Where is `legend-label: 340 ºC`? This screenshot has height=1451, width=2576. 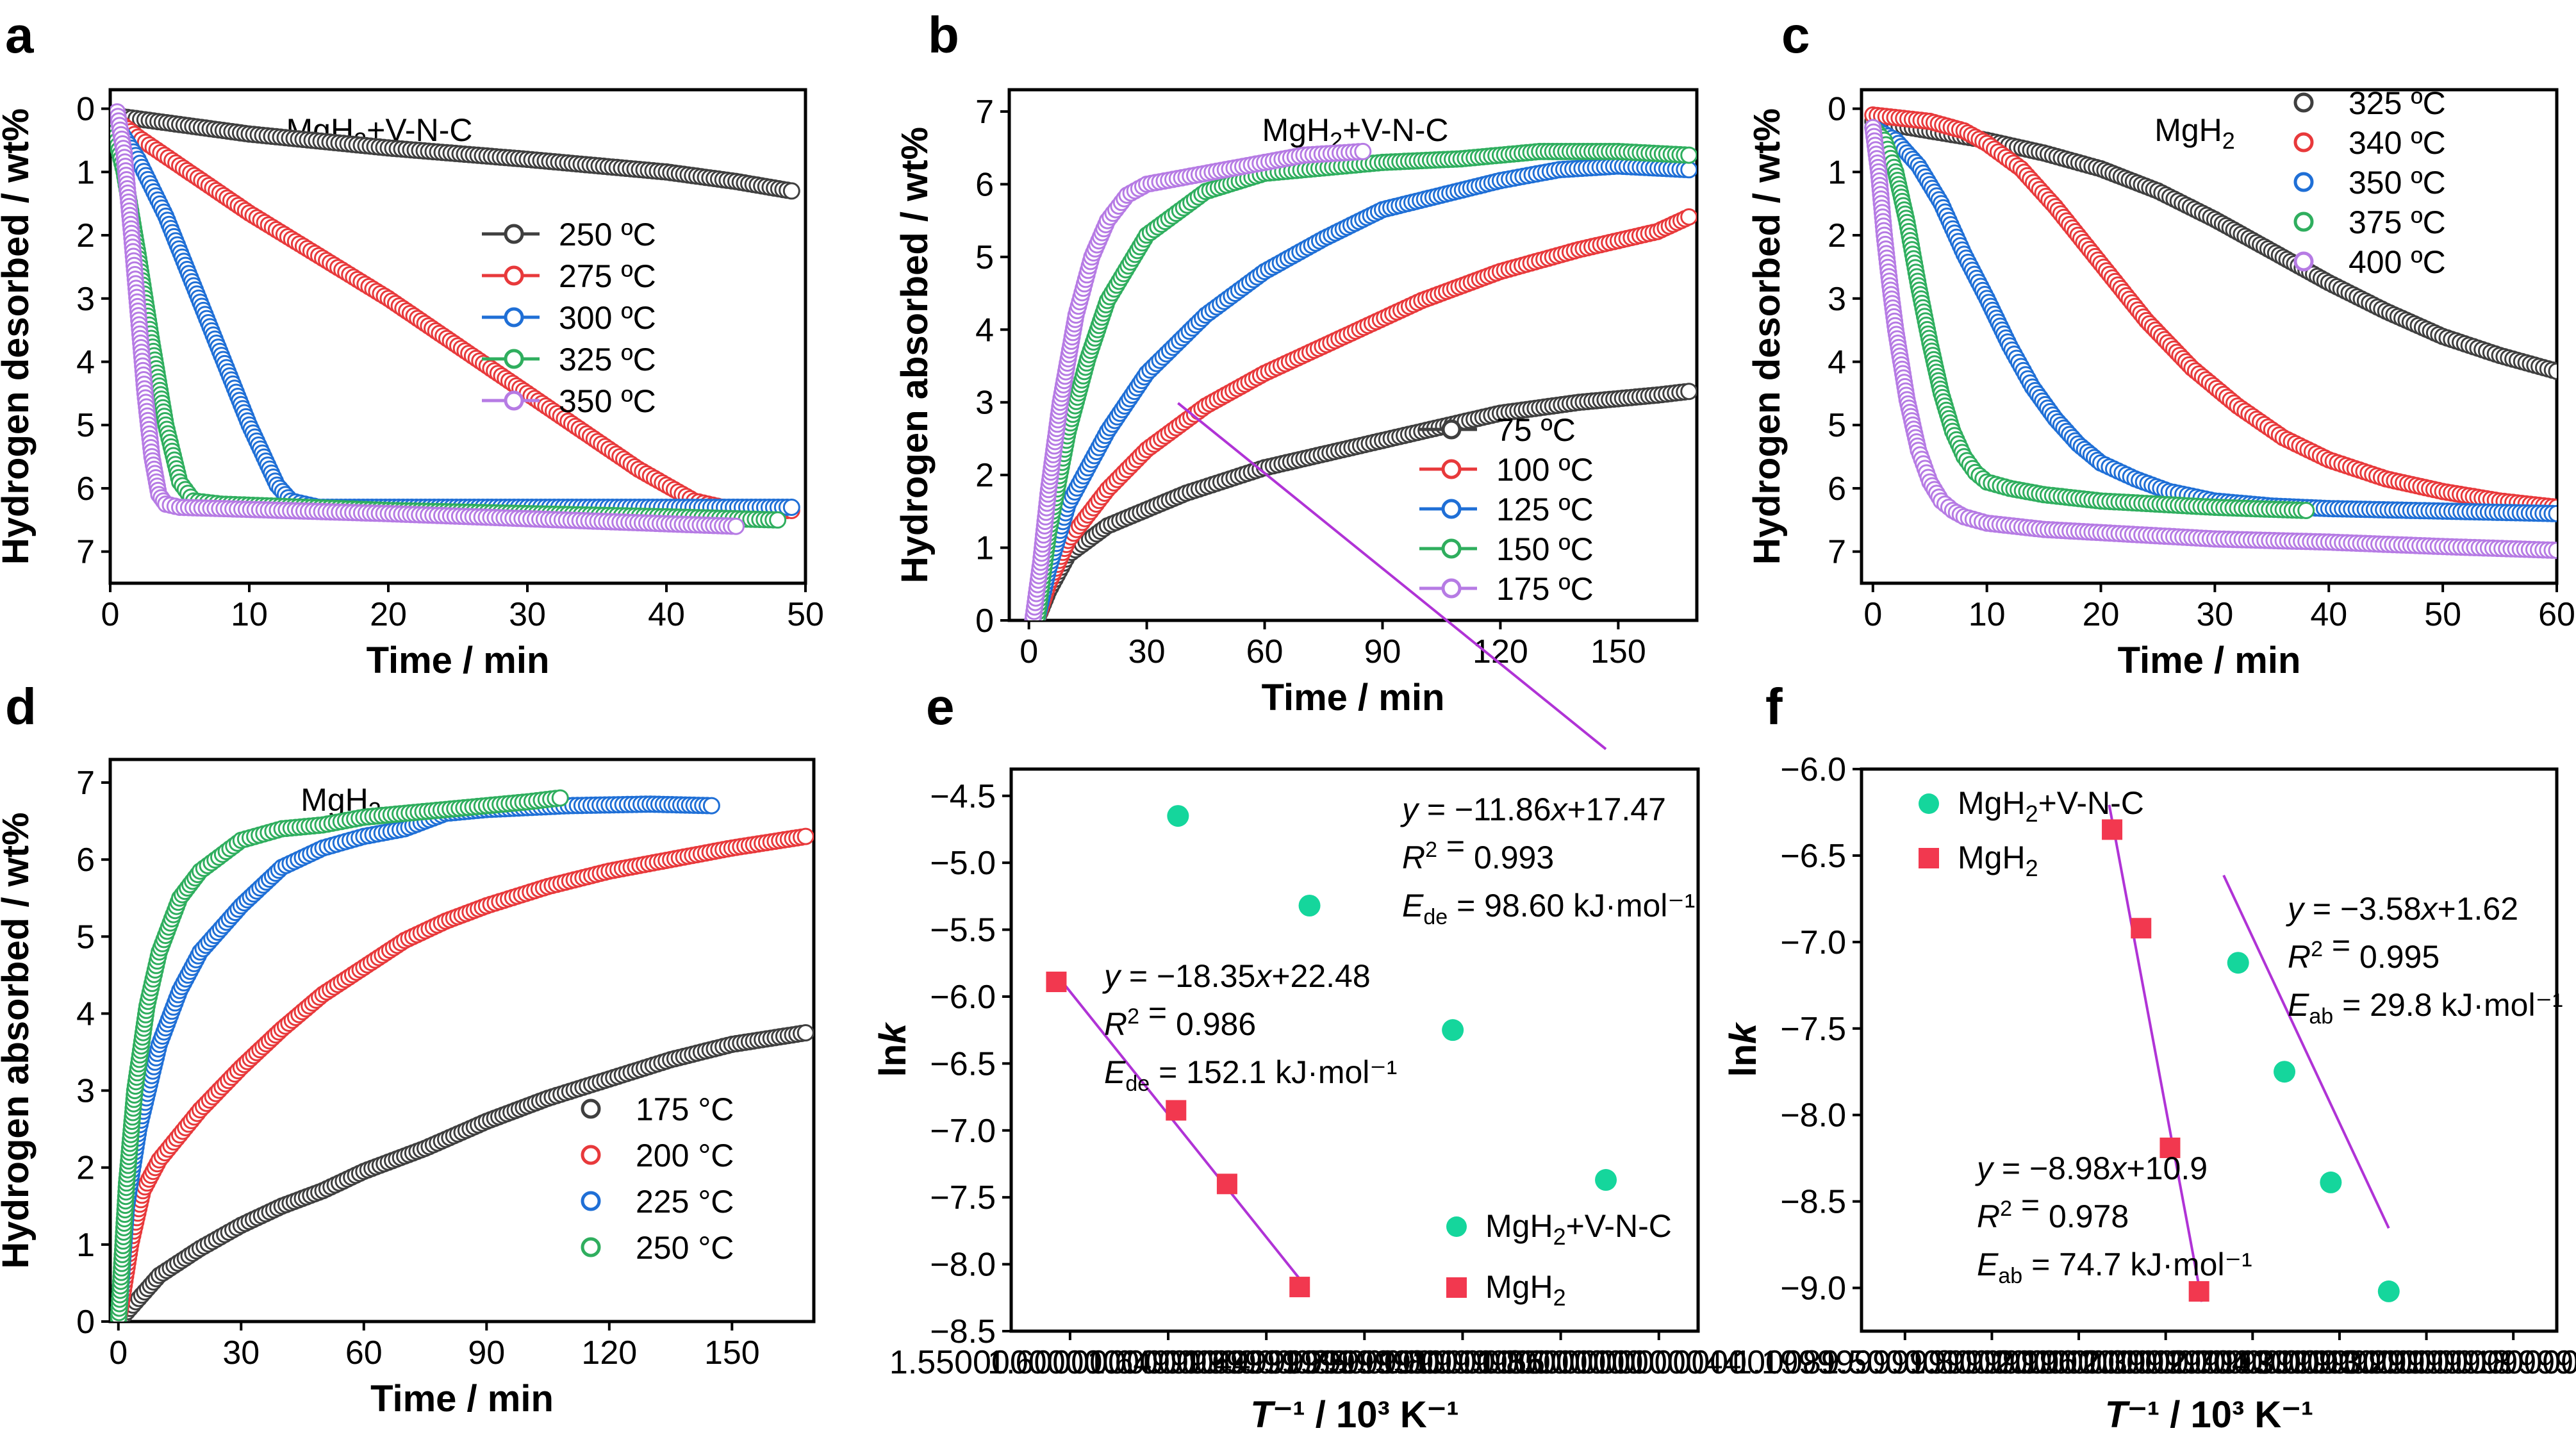
legend-label: 340 ºC is located at coordinates (2397, 143).